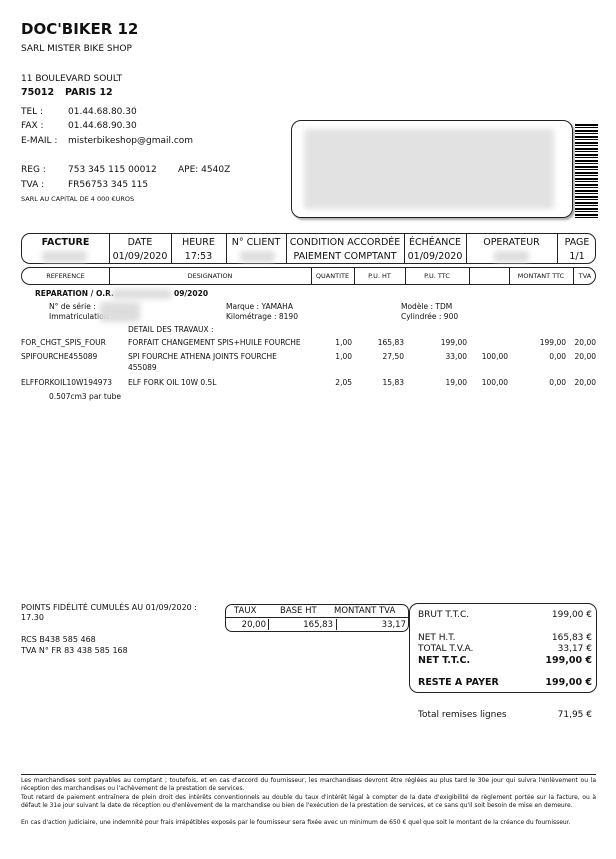 The width and height of the screenshot is (616, 859). Describe the element at coordinates (74, 293) in the screenshot. I see `repair-label: REPARATION / O.R.` at that location.